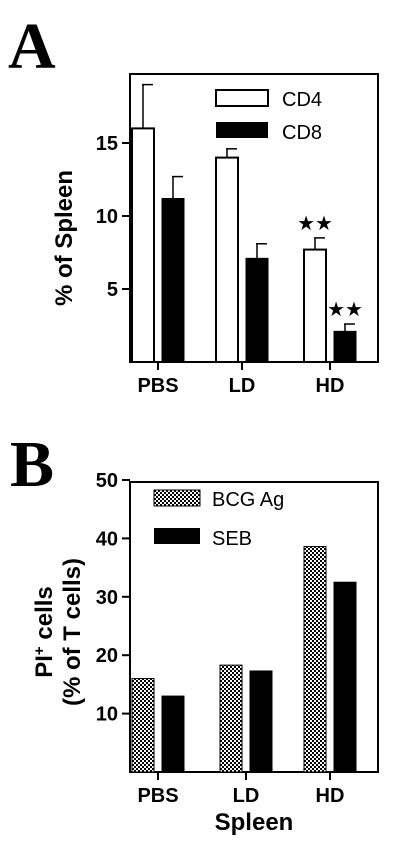 This screenshot has width=400, height=850. Describe the element at coordinates (107, 656) in the screenshot. I see `y-tick-label: 20` at that location.